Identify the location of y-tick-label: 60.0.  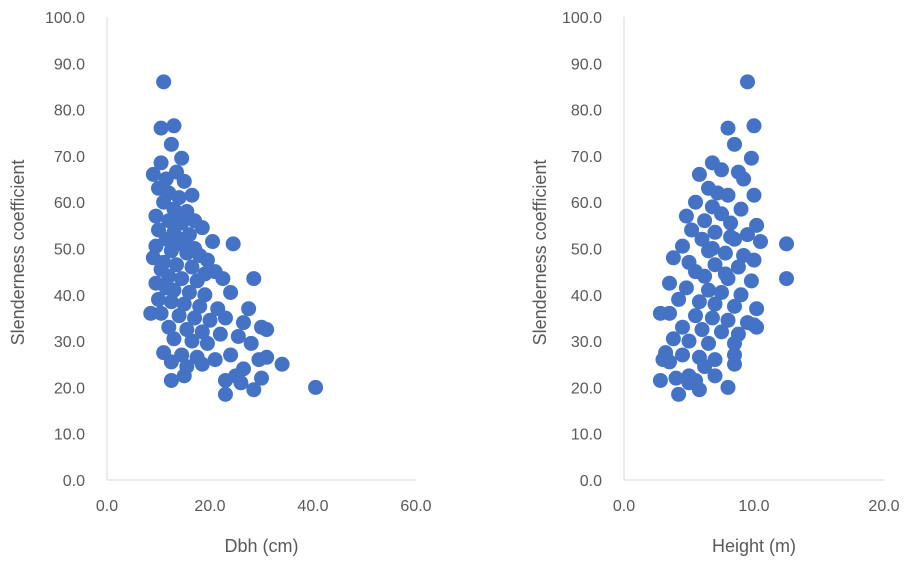
(69, 203).